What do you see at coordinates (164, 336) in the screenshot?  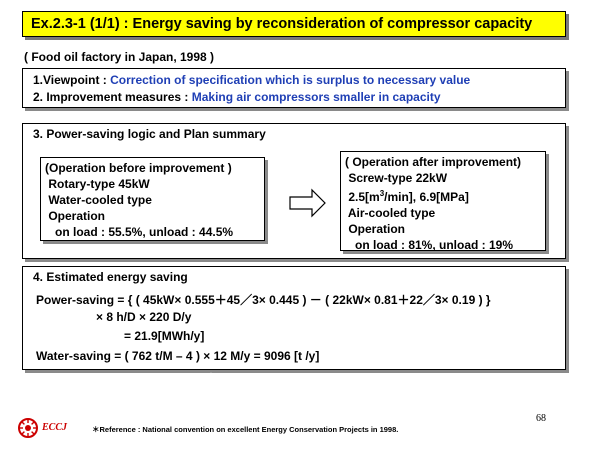 I see `power-saving-result: = 21.9[MWh/y]` at bounding box center [164, 336].